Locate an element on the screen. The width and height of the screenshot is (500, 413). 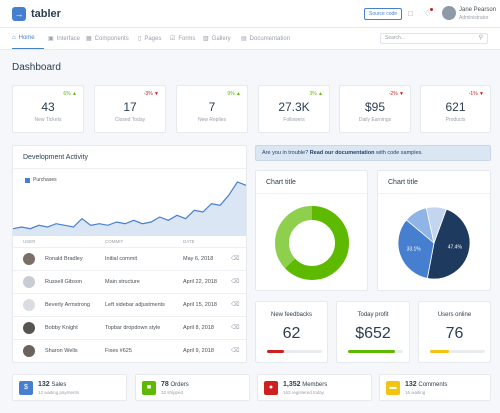
box-icon: ▣ is located at coordinates (51, 39).